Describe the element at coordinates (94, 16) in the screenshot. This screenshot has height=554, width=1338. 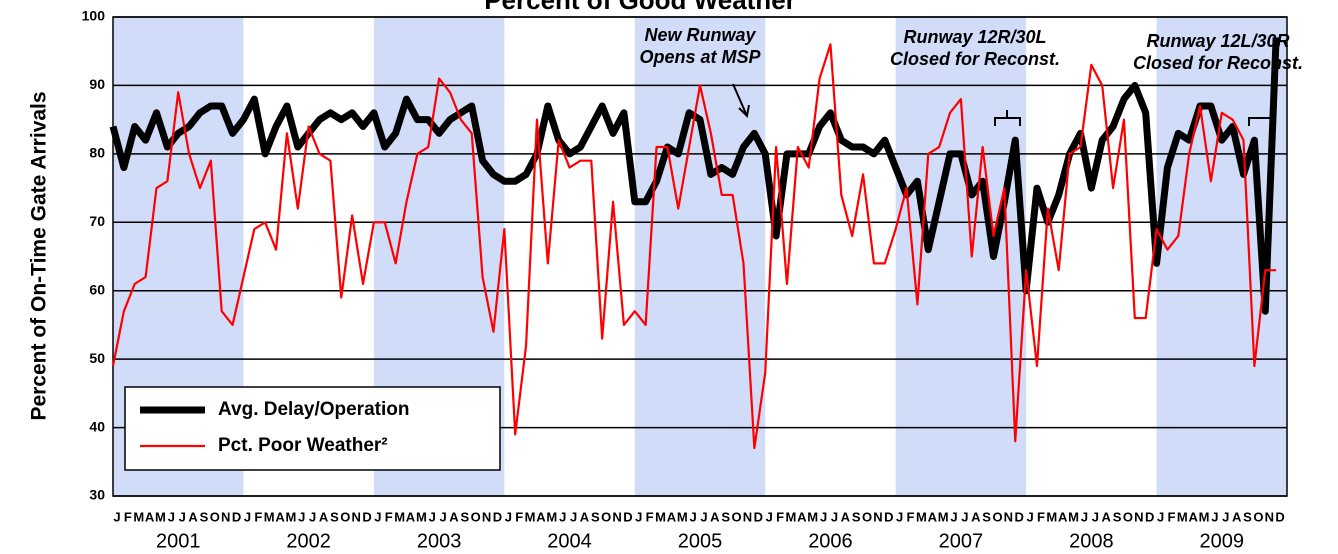
I see `y-tick-label: 100` at that location.